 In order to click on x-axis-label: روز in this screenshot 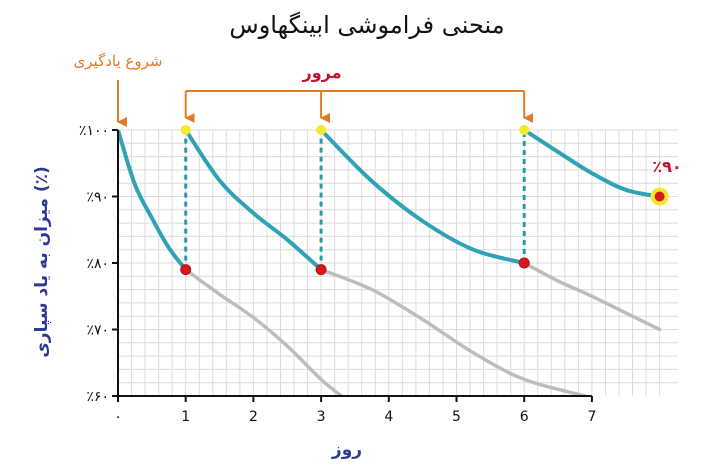, I will do `click(346, 450)`.